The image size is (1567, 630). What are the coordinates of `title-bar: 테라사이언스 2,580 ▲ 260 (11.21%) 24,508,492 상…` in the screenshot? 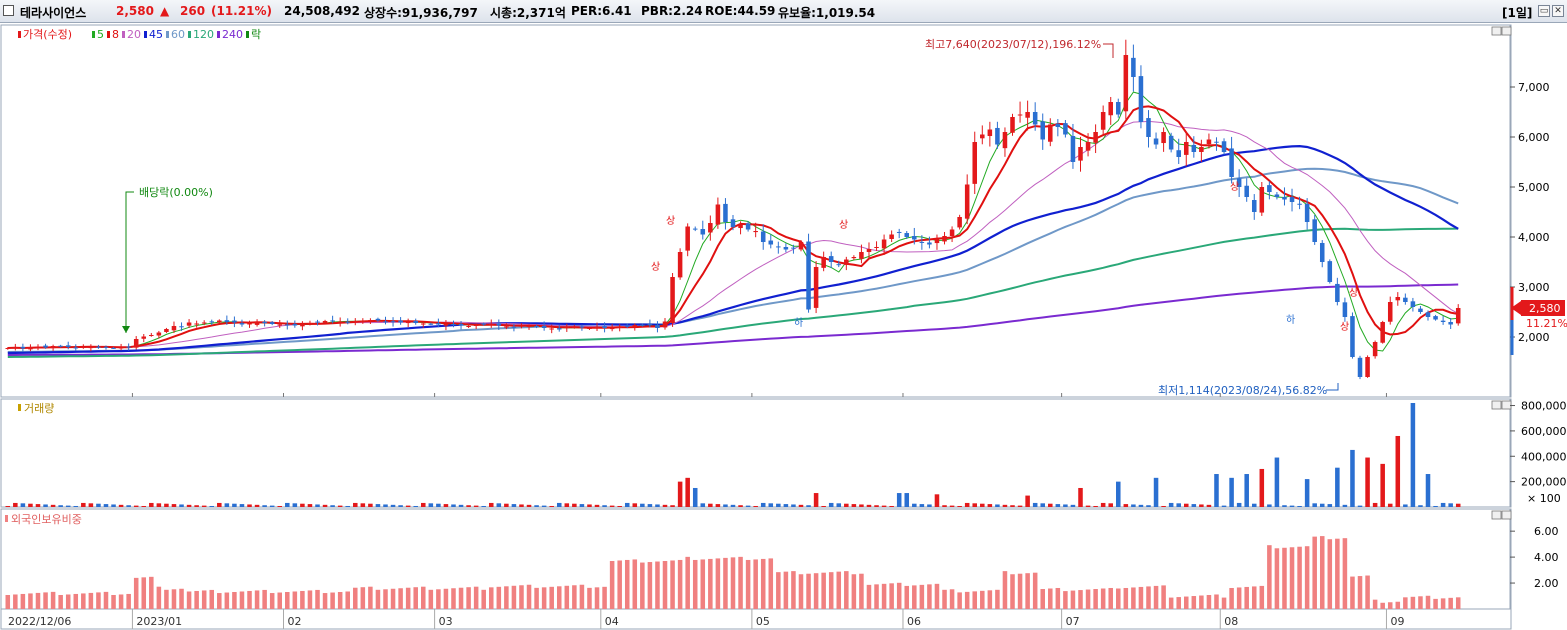 It's located at (783, 11).